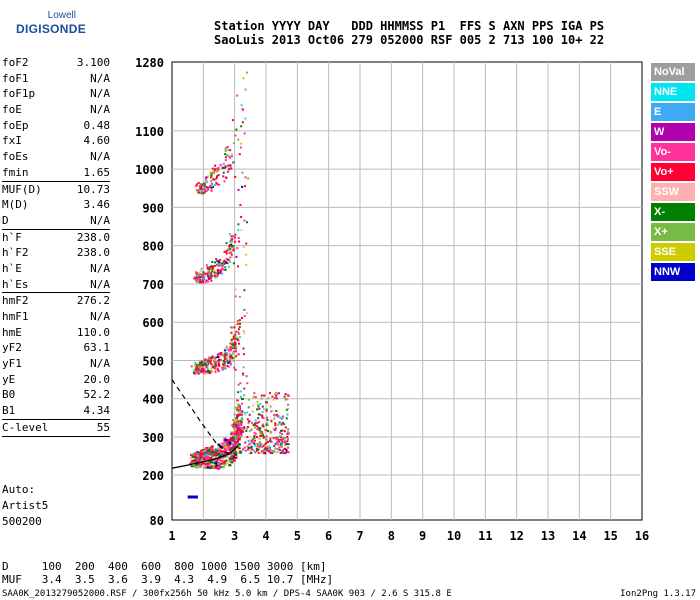 The width and height of the screenshot is (700, 600). I want to click on x-tick-label: 11, so click(485, 536).